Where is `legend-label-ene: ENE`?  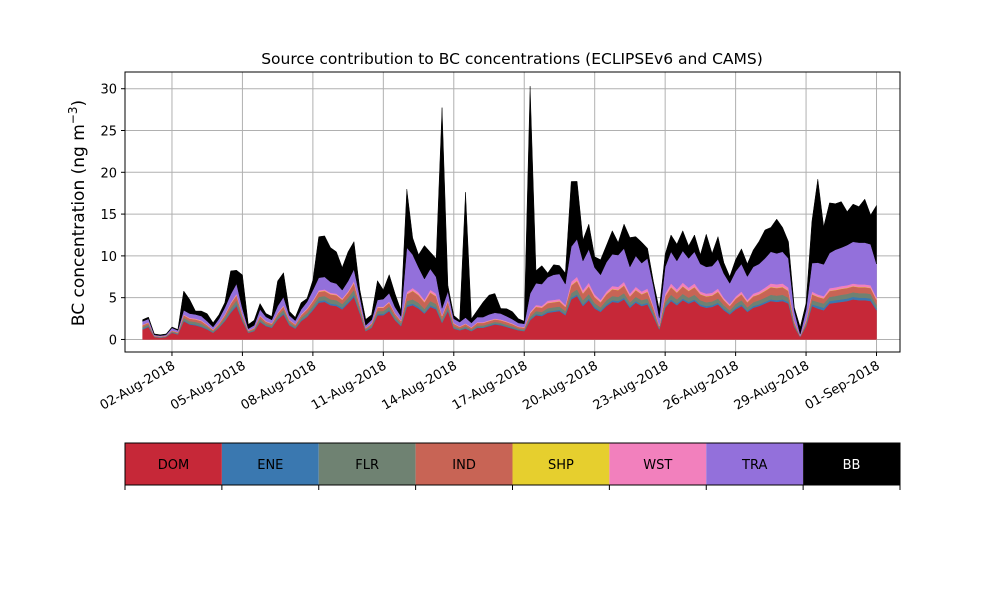
legend-label-ene: ENE is located at coordinates (270, 465).